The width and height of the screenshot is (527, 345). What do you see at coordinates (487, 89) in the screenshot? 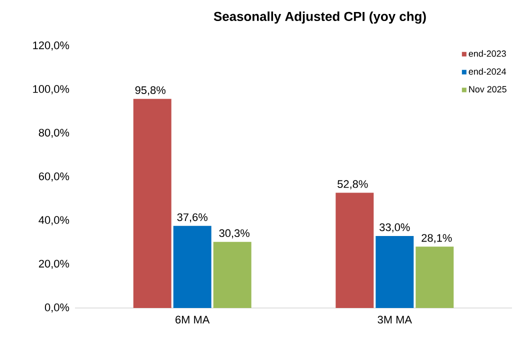
I see `legend-label: Nov 2025` at bounding box center [487, 89].